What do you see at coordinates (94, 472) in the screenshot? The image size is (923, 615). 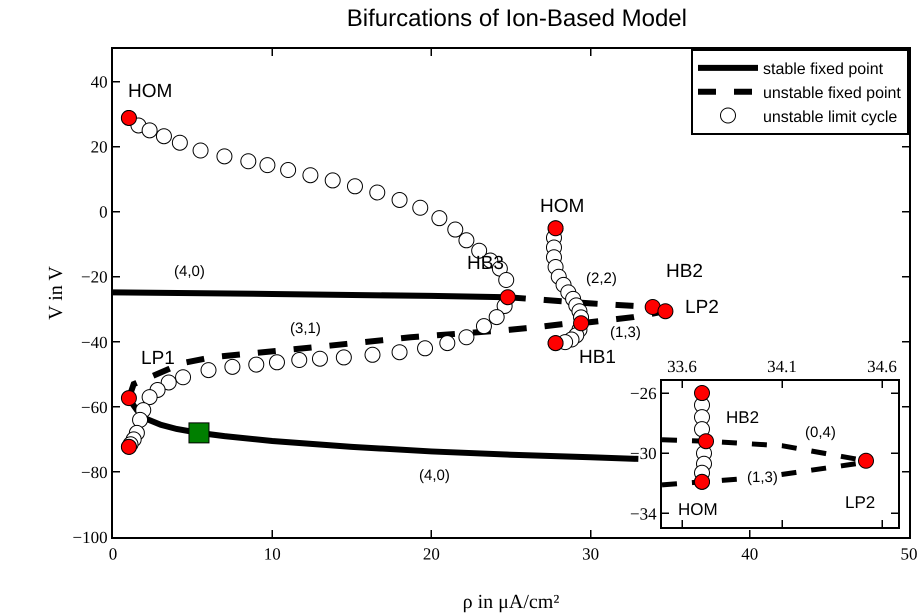 I see `y-tick-label: −80` at bounding box center [94, 472].